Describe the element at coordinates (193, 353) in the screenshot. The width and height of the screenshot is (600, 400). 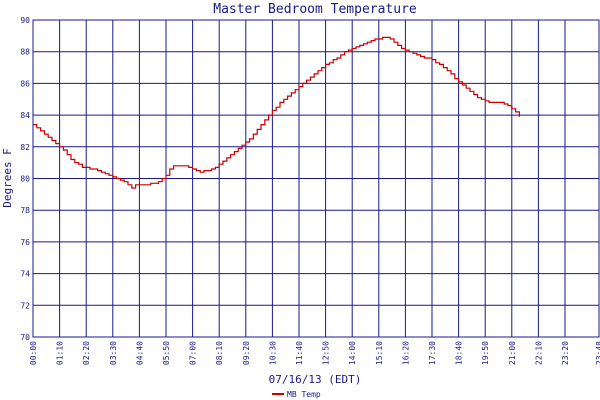
I see `x-tick-label: 07:00` at that location.